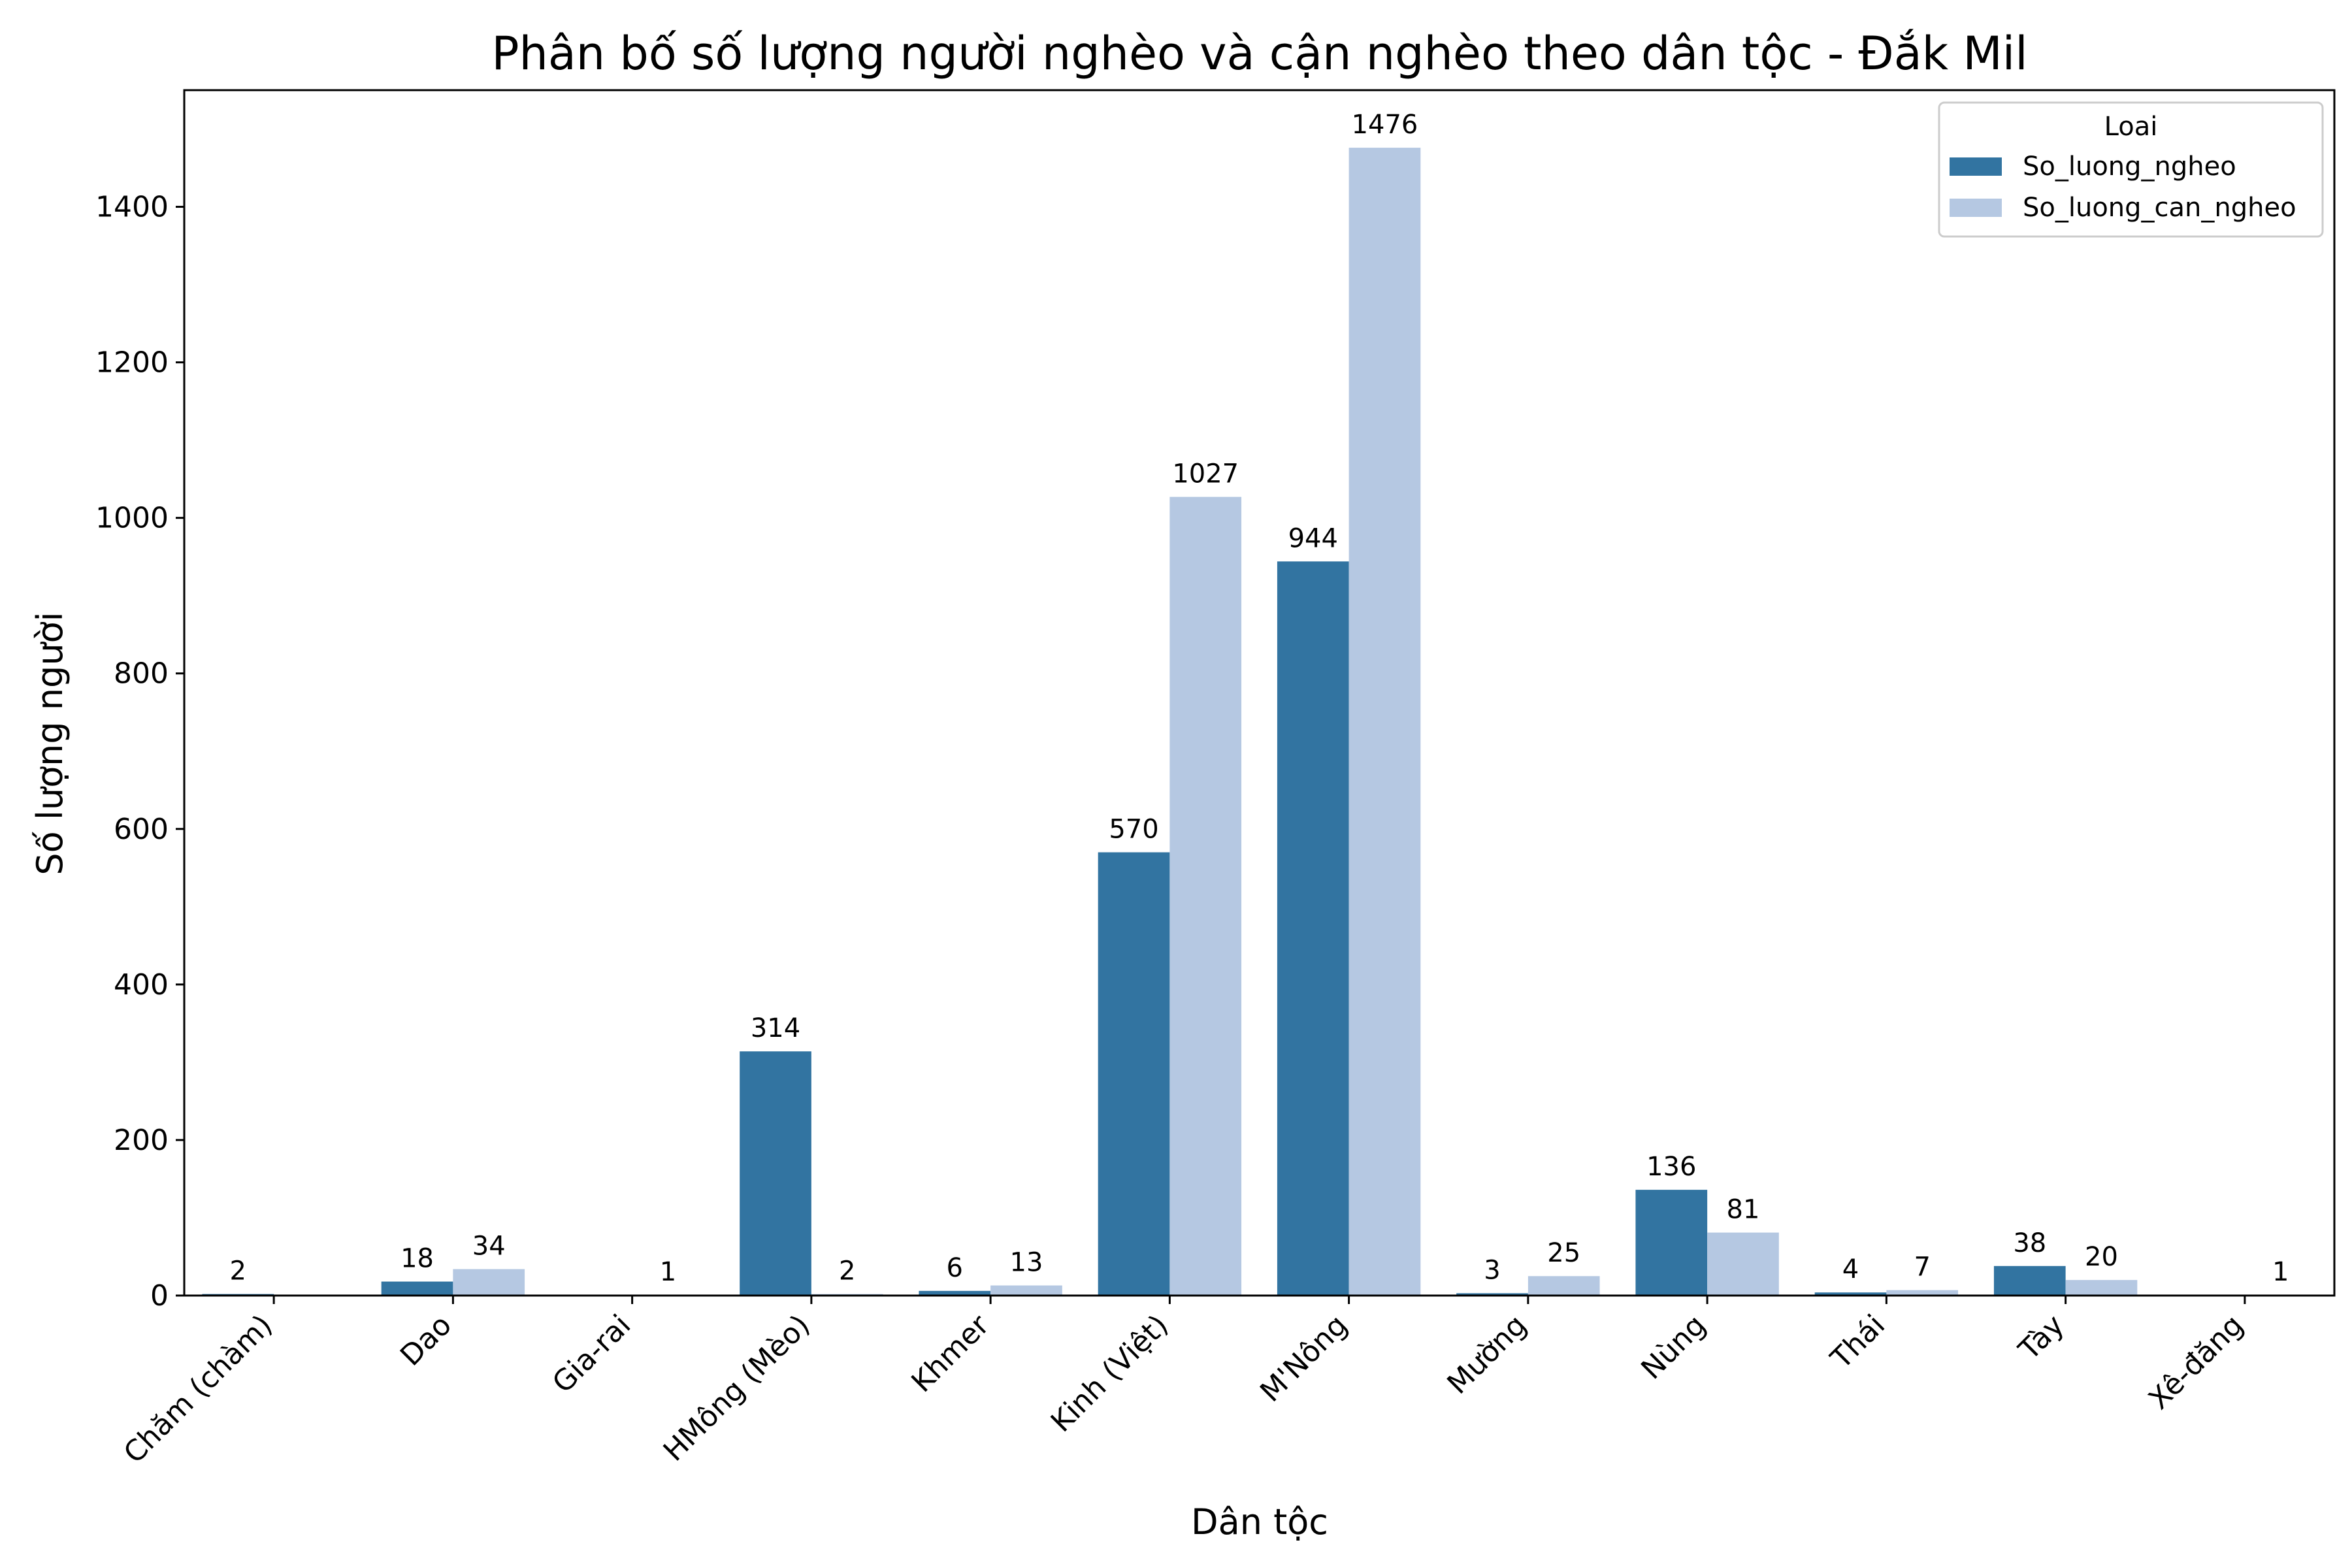 The width and height of the screenshot is (2352, 1568). I want to click on data-label-so-luong-can-ngheo-1: 34, so click(489, 1247).